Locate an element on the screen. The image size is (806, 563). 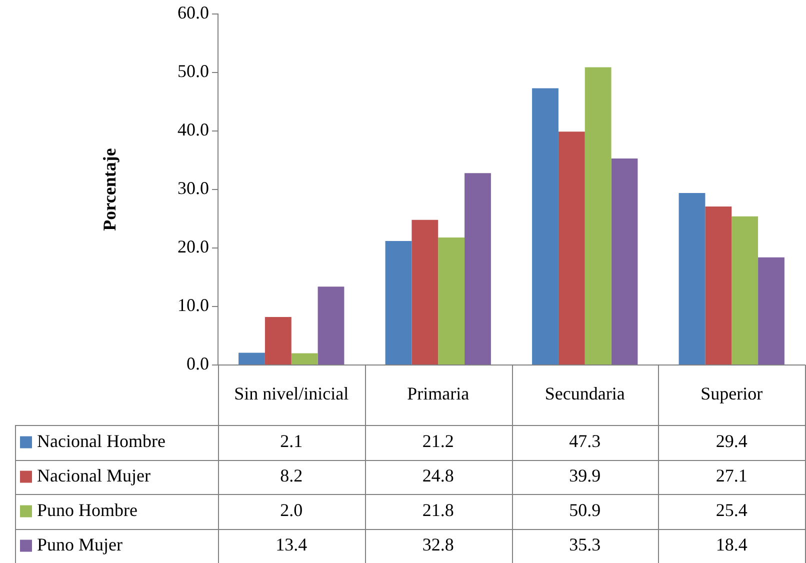
data-label: 32.8 is located at coordinates (438, 544).